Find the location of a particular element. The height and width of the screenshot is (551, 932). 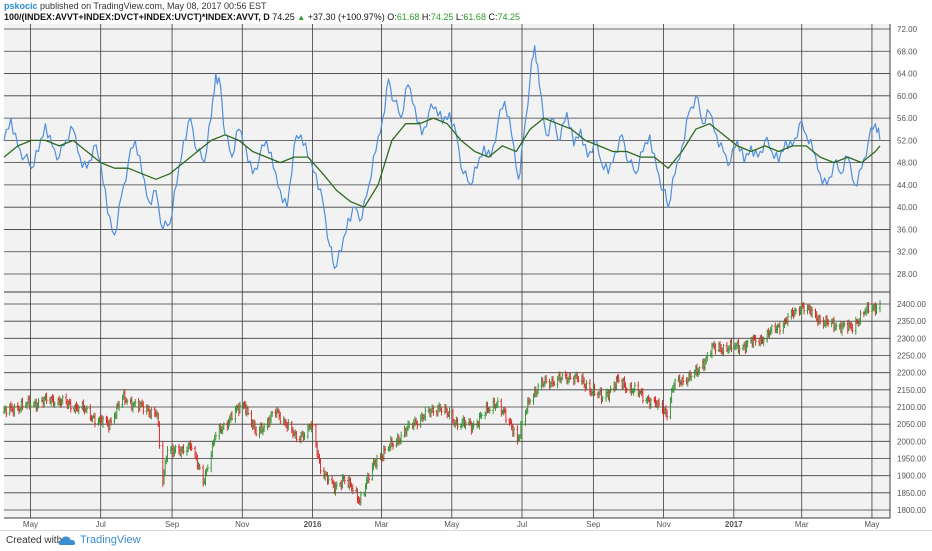

price-change: +37.30 (+100.97%) is located at coordinates (346, 17).